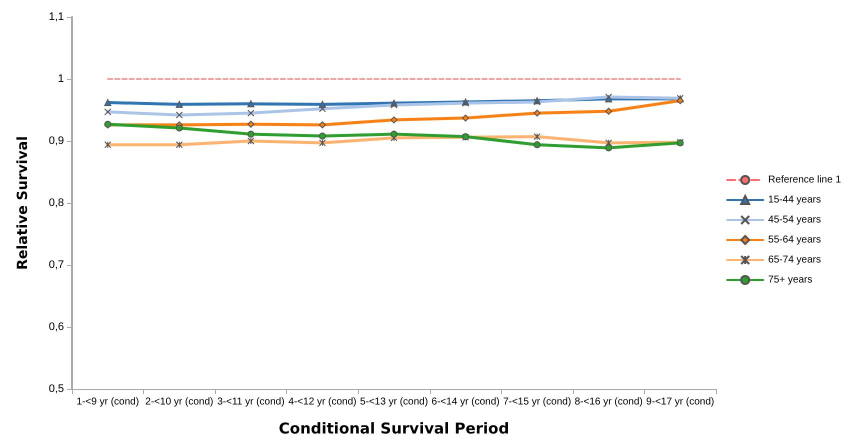 The height and width of the screenshot is (441, 856). Describe the element at coordinates (23, 203) in the screenshot. I see `y-axis-title: Relative Survival` at that location.